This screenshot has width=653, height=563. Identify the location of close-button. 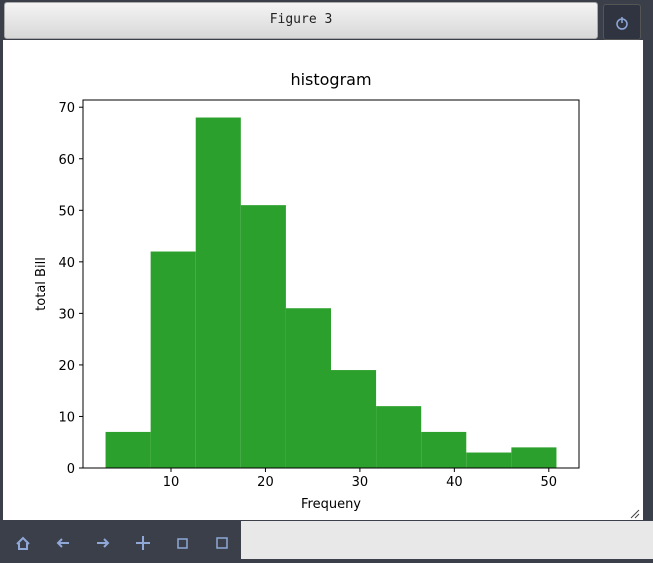
(622, 22).